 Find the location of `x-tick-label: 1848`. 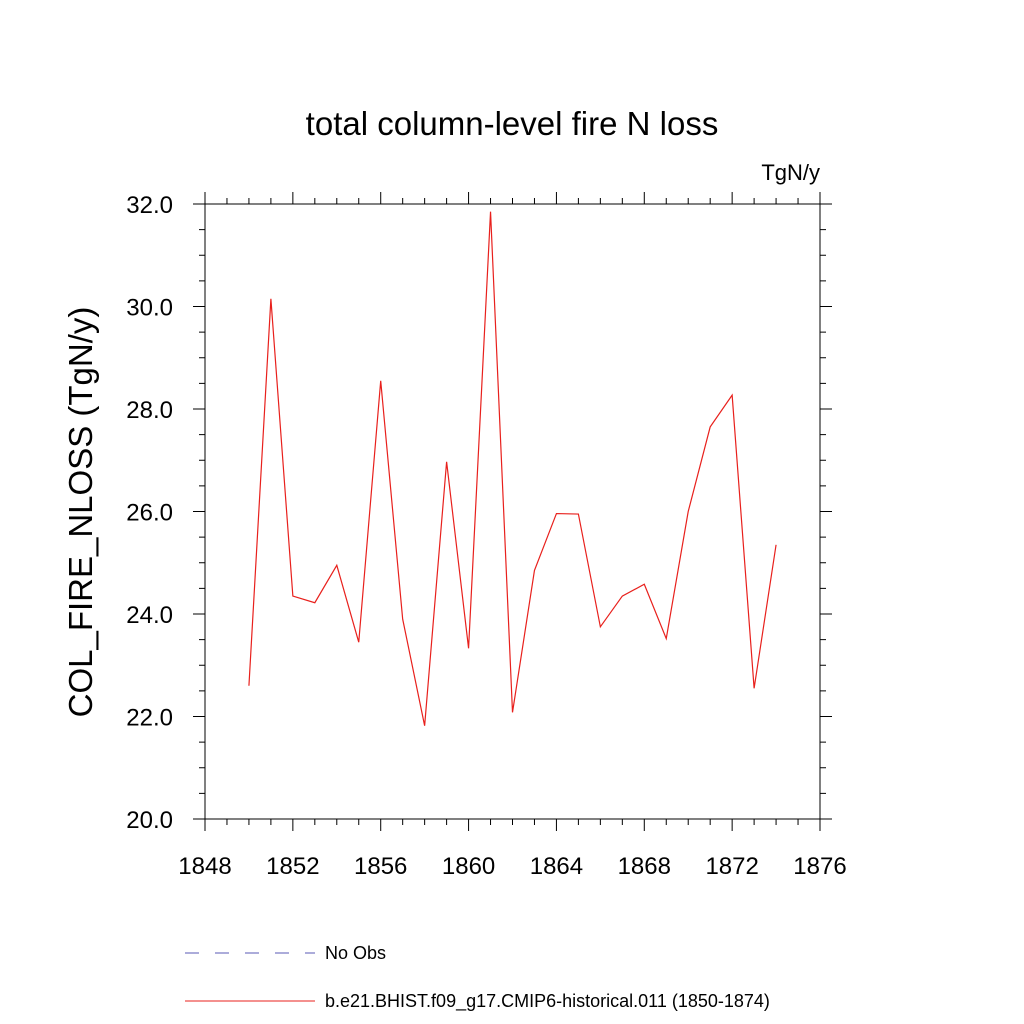

x-tick-label: 1848 is located at coordinates (204, 866).